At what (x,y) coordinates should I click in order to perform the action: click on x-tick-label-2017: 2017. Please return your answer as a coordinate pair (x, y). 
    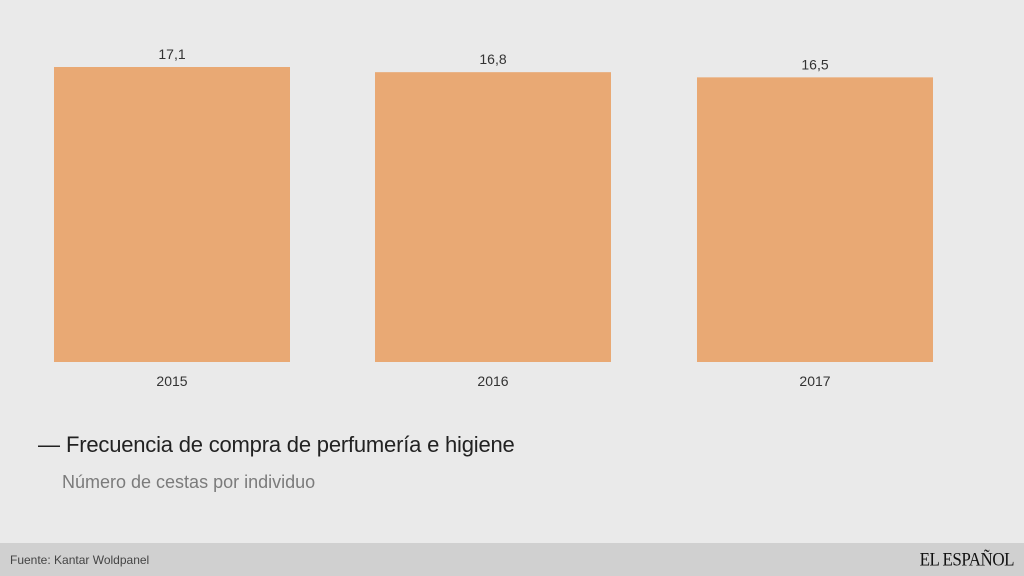
    Looking at the image, I should click on (814, 381).